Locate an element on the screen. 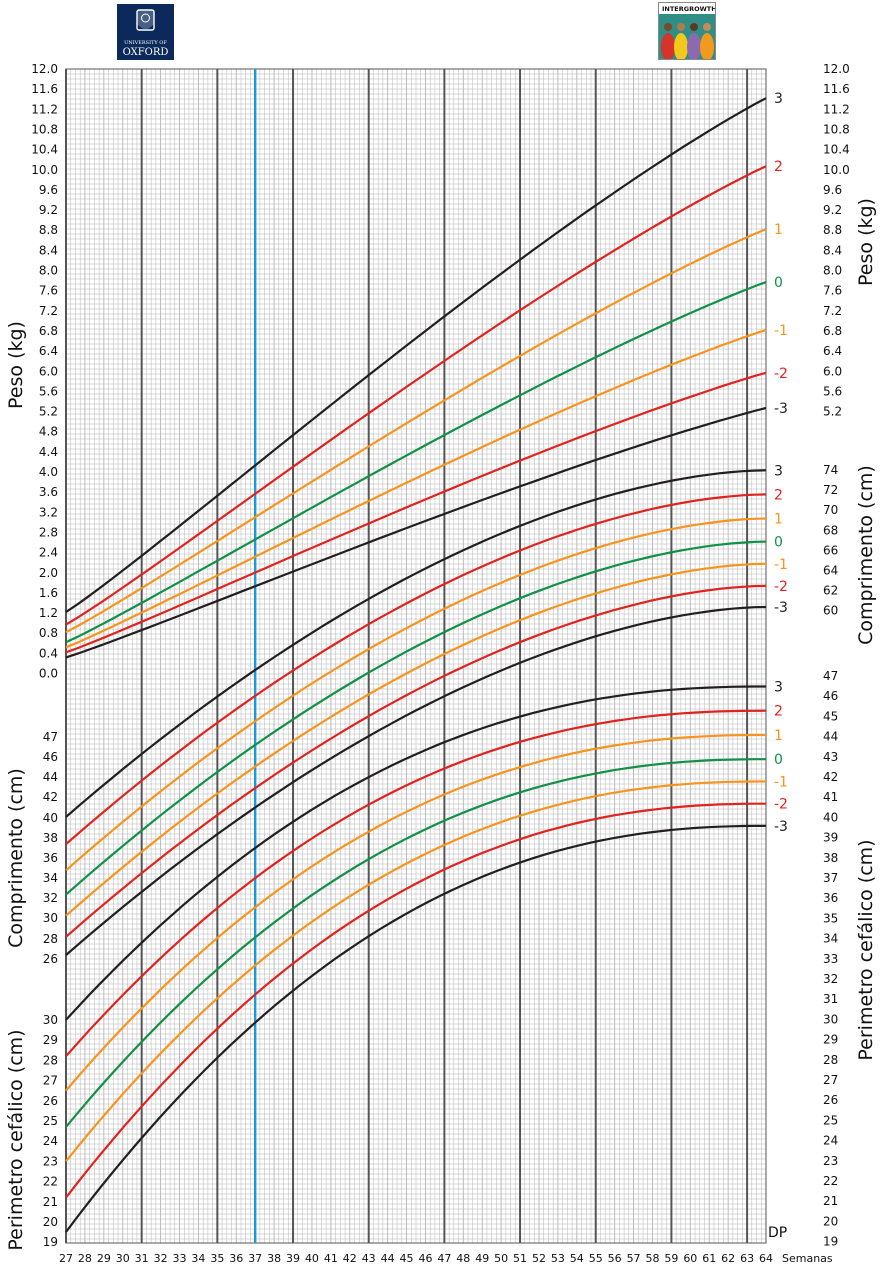  pc-sd-label-0: 0 is located at coordinates (778, 760).